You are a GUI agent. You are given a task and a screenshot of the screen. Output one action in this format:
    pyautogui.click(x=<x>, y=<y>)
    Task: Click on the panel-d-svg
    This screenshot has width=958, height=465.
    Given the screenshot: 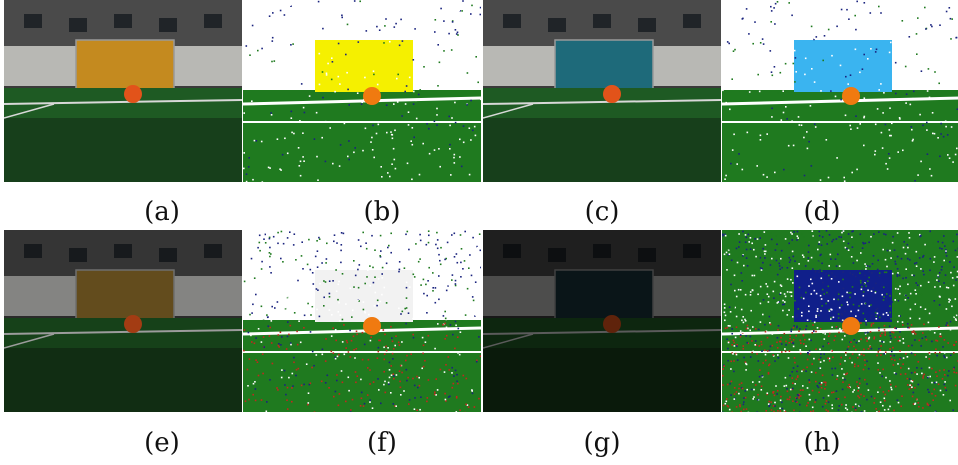 What is the action you would take?
    pyautogui.click(x=840, y=91)
    